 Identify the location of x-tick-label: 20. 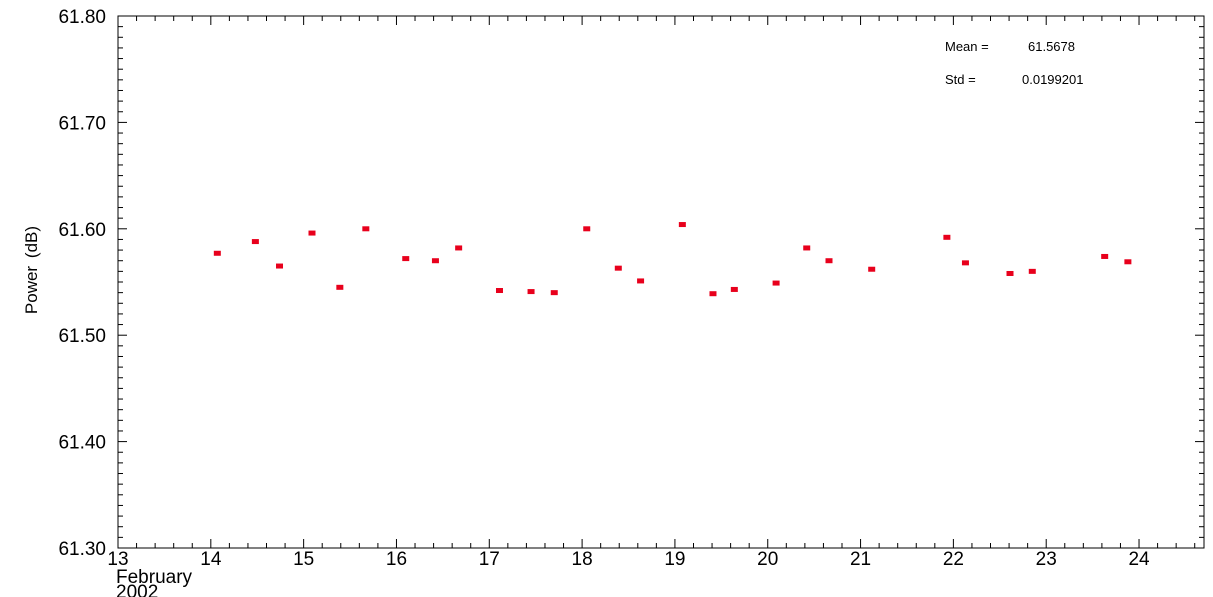
(767, 559).